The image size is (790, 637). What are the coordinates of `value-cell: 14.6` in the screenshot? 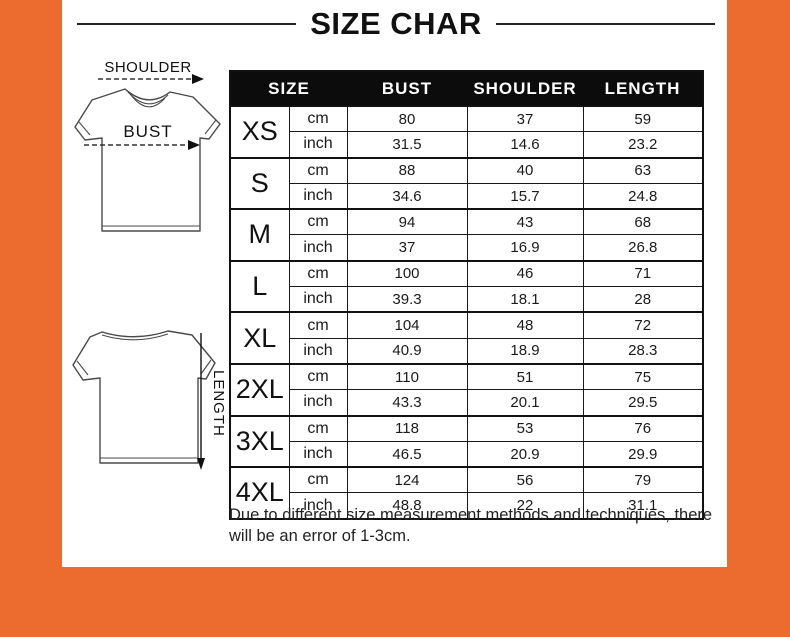 It's located at (525, 145).